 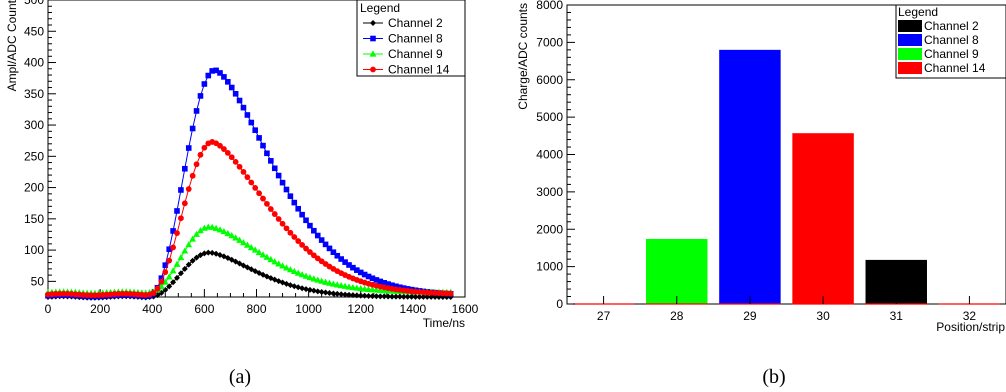 I want to click on y-tick-label: 150, so click(x=34, y=219).